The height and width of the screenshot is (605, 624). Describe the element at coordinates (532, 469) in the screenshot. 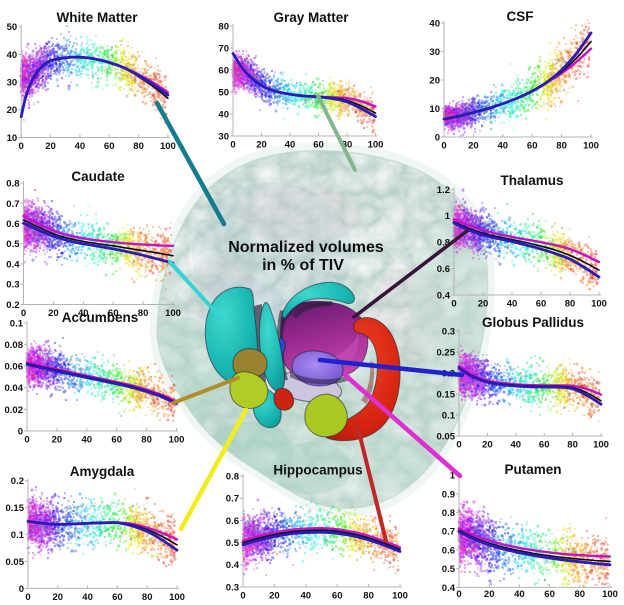

I see `svg-text: Putamen` at that location.